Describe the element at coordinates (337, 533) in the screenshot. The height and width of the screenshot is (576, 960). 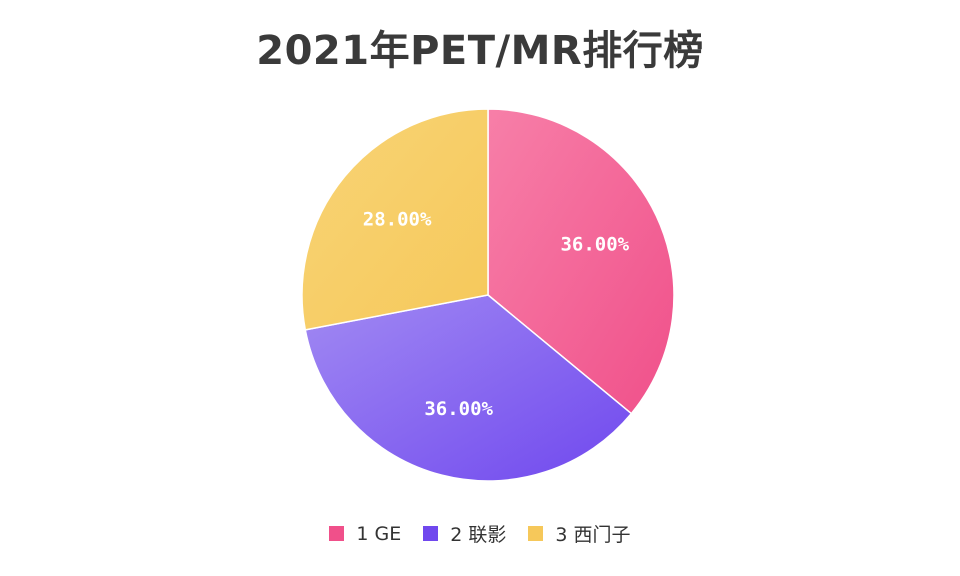
I see `legend-swatch-ge` at that location.